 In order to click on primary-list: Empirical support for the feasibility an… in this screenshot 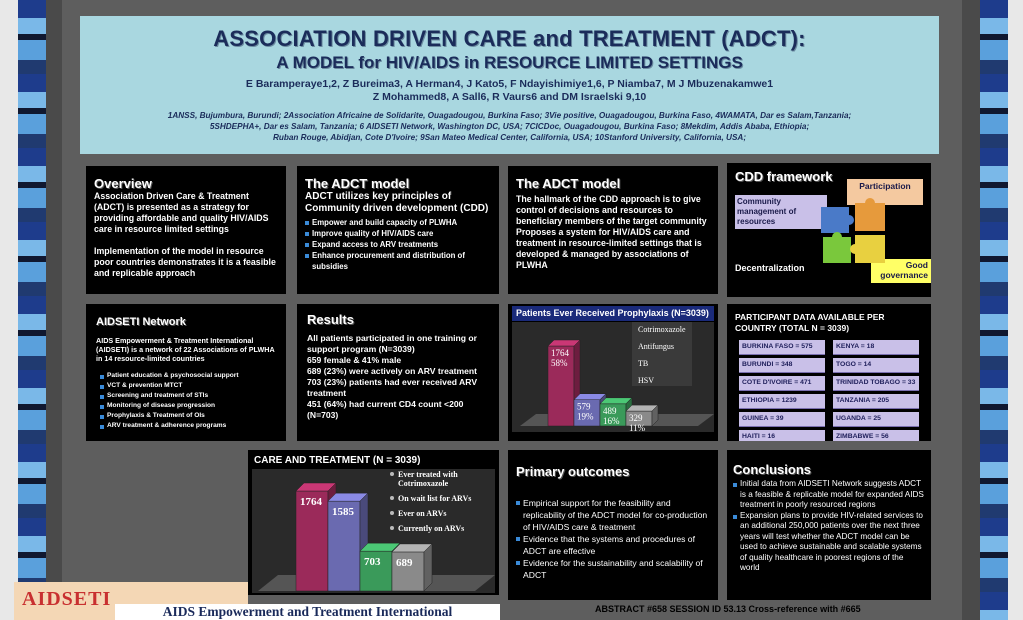, I will do `click(613, 539)`.